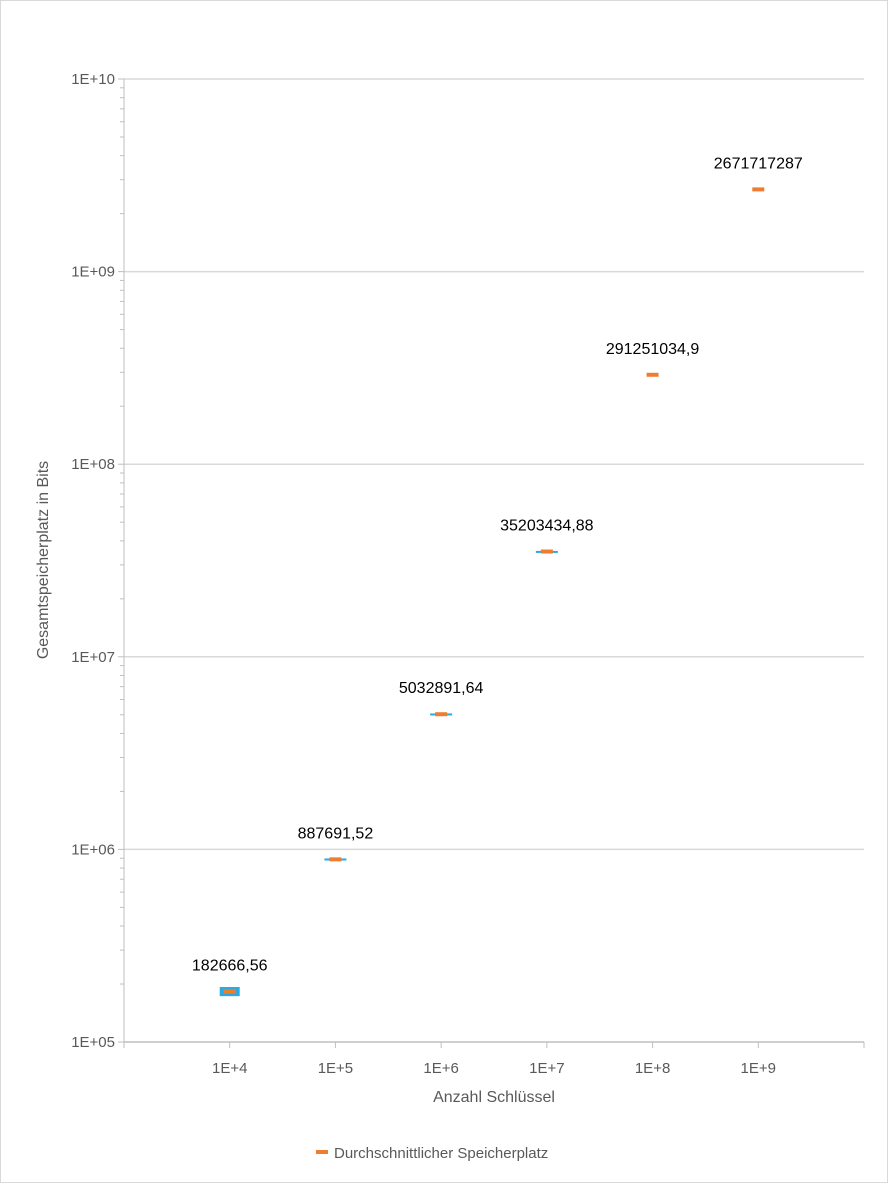  I want to click on x-tick-label: 1E+4, so click(229, 1068).